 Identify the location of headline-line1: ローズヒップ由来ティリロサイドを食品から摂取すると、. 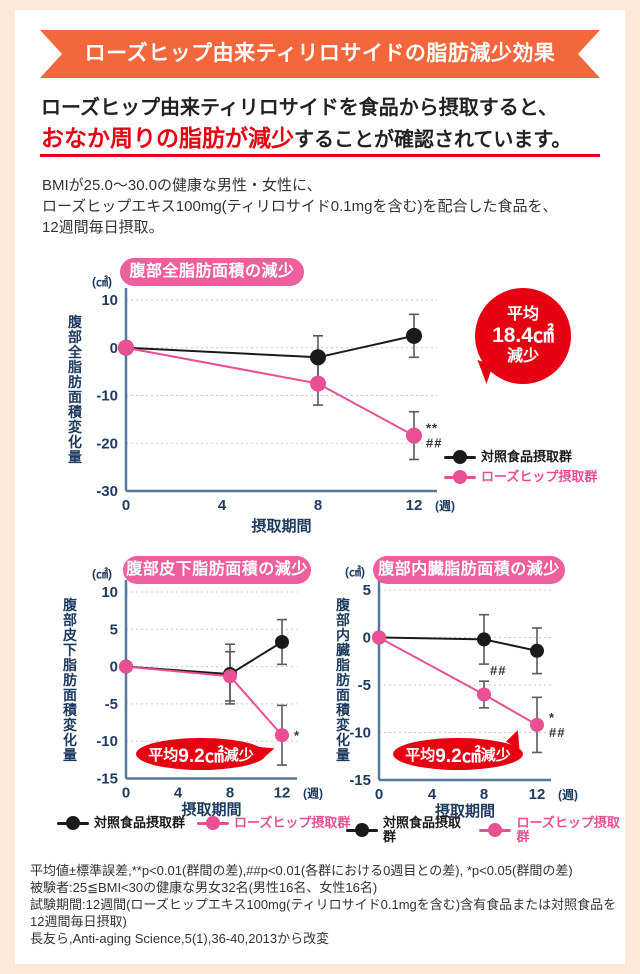
(299, 108).